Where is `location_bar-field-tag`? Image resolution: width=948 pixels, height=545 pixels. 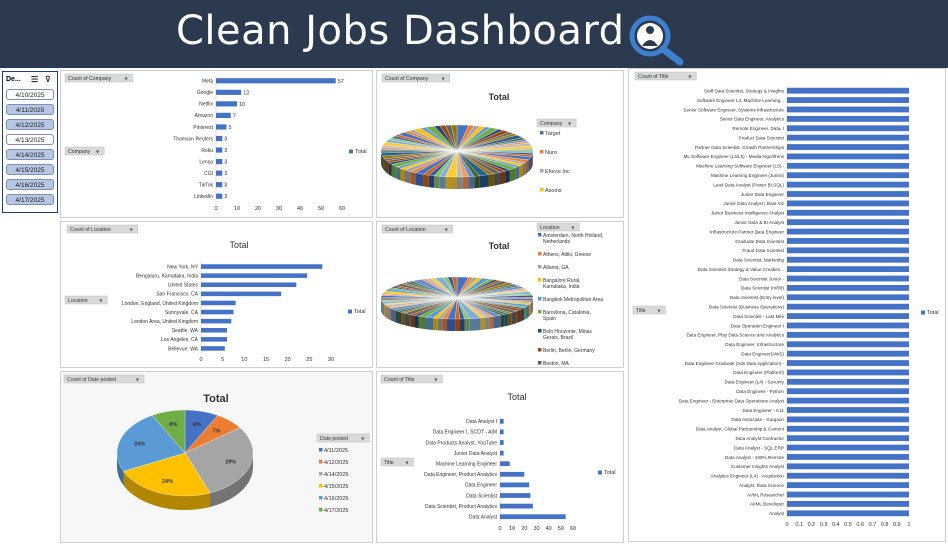
location_bar-field-tag is located at coordinates (102, 229).